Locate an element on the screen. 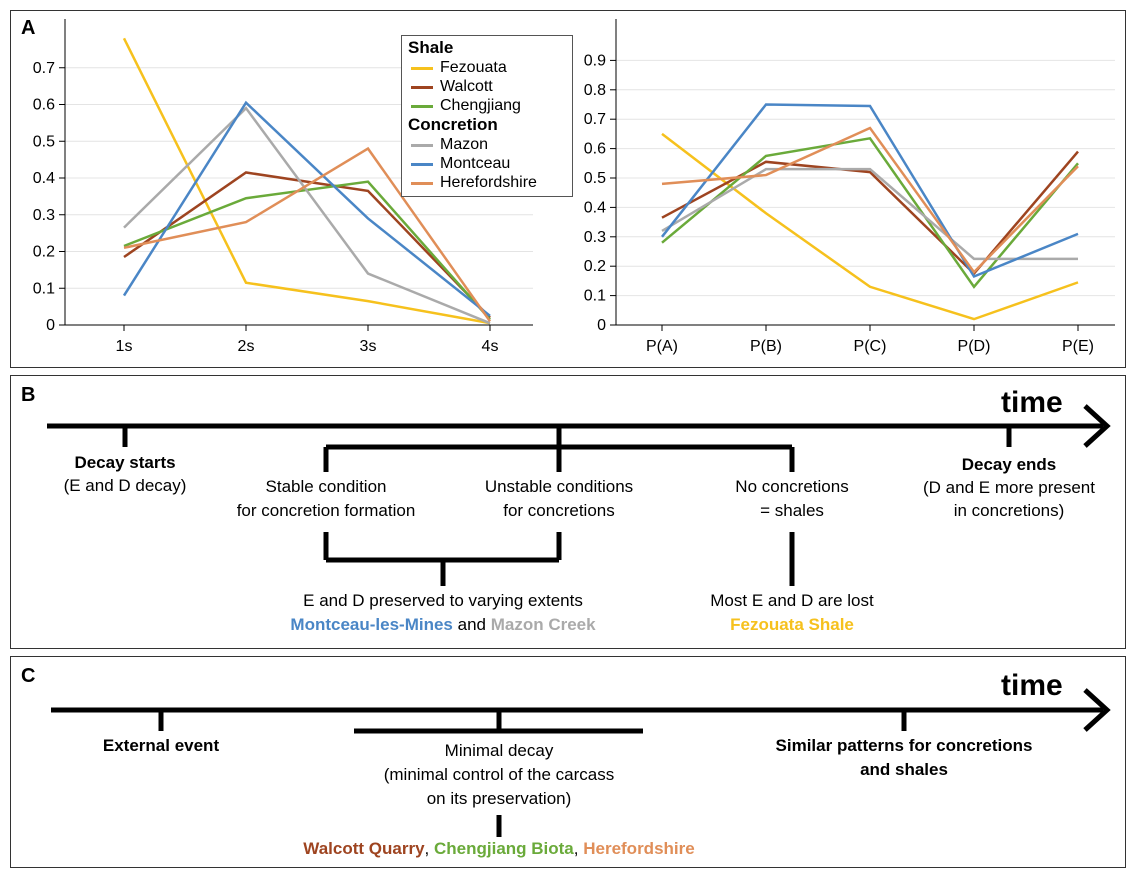 This screenshot has height=875, width=1134. site-herefordshire: Herefordshire is located at coordinates (639, 848).